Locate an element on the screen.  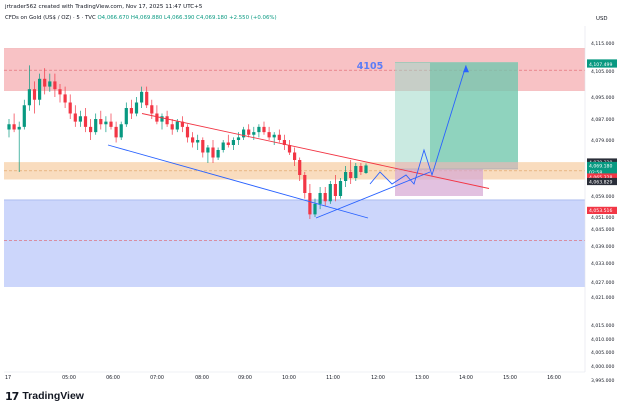
time-tick-label: 12:00 is located at coordinates (378, 378).